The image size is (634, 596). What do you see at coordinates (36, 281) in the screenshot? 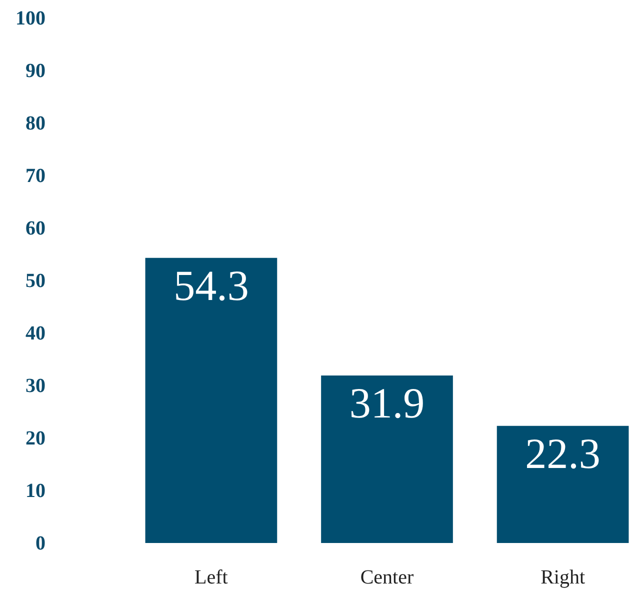
I see `y-tick-label: 50` at bounding box center [36, 281].